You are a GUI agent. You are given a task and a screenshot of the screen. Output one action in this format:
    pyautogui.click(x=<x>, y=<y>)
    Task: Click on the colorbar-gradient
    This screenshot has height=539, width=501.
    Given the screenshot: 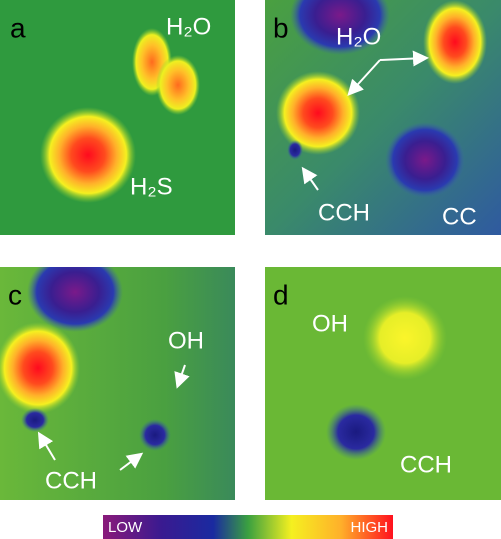 What is the action you would take?
    pyautogui.click(x=248, y=527)
    